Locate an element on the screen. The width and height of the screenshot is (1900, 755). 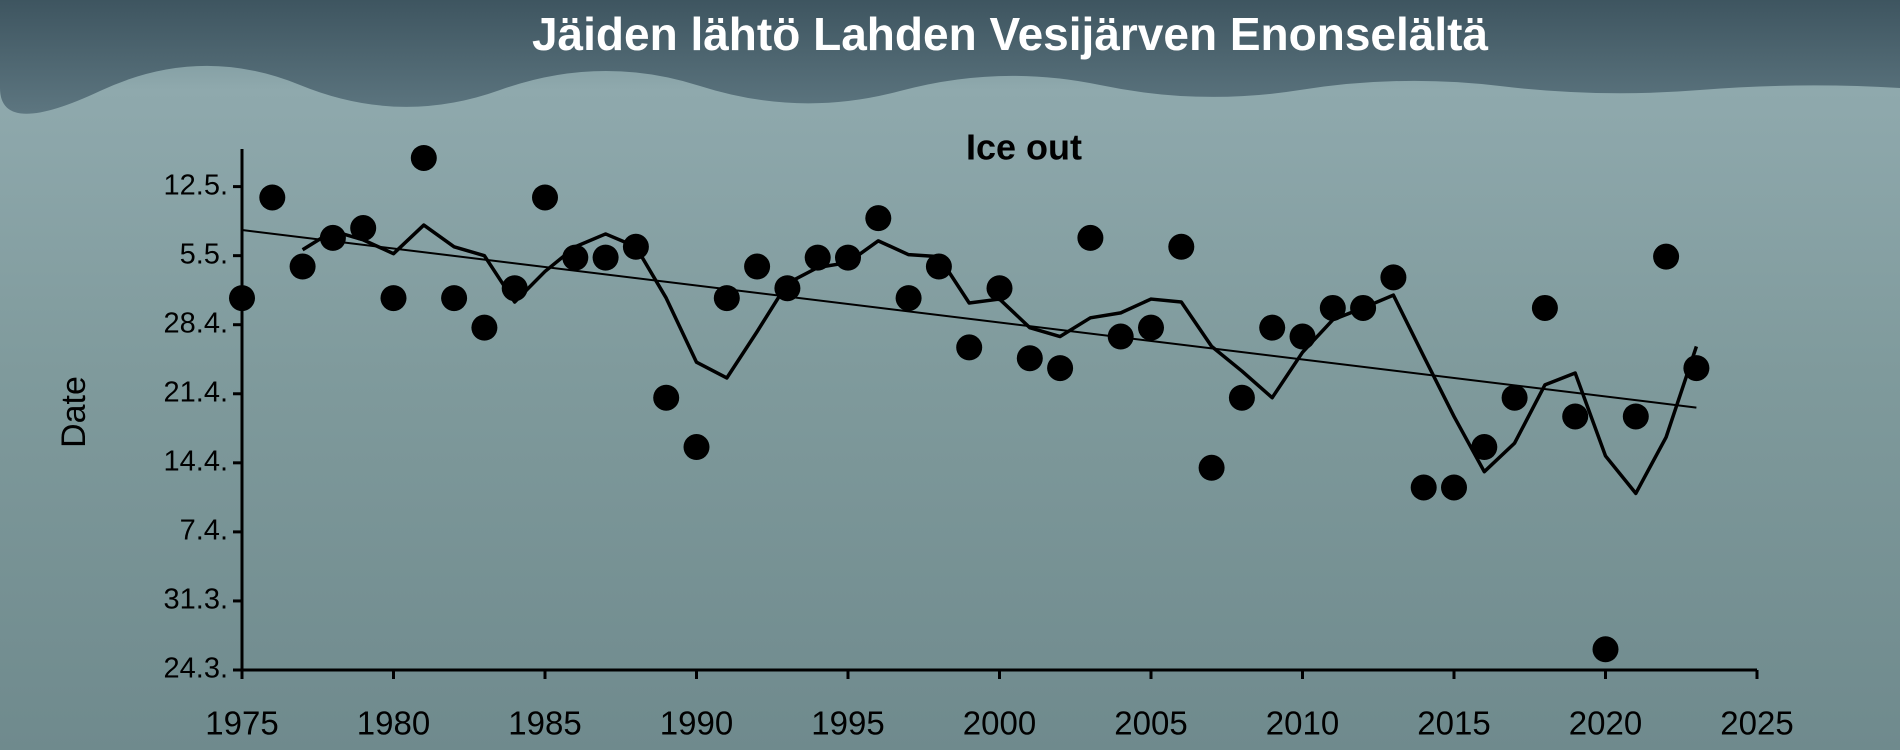
y-tick-label: 7.4. is located at coordinates (204, 531).